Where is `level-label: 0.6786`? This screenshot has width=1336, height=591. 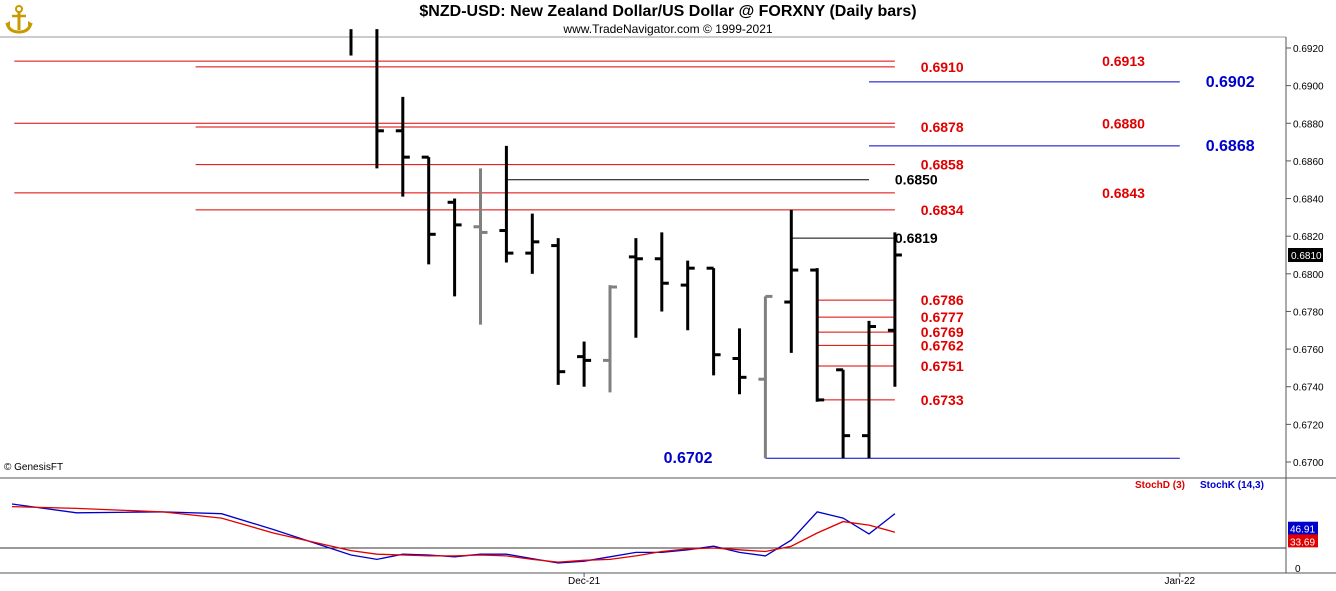
level-label: 0.6786 is located at coordinates (942, 300).